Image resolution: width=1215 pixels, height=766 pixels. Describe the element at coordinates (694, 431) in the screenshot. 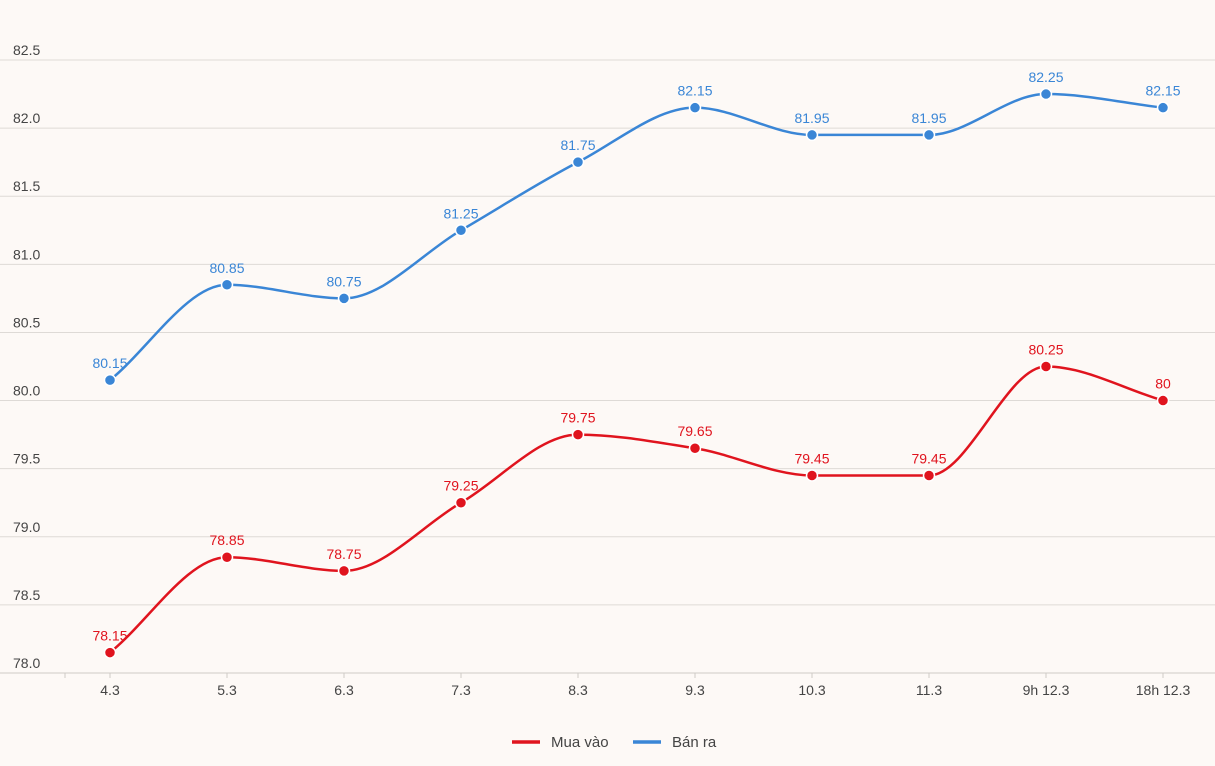

I see `data-label: 79.65` at that location.